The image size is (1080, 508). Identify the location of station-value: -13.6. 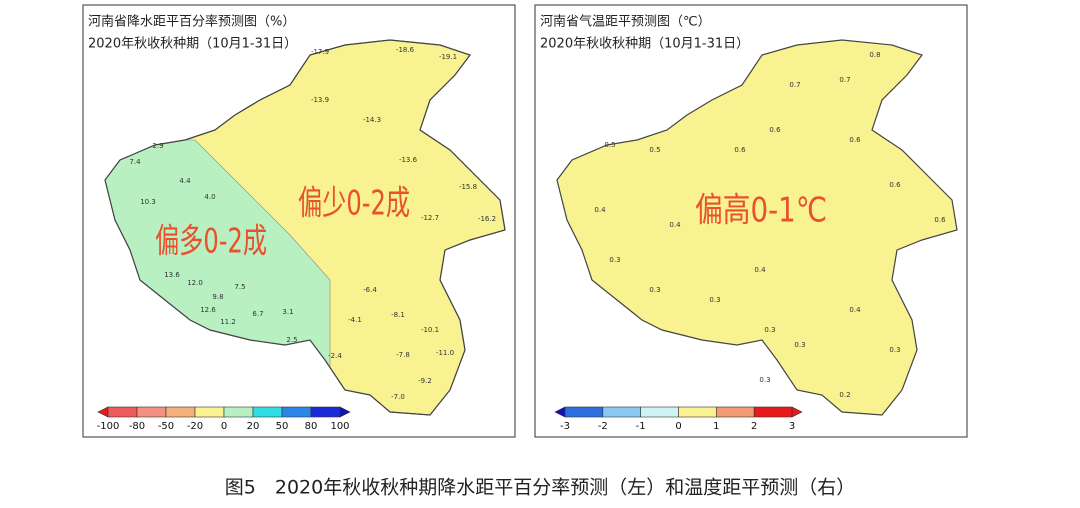
(408, 160).